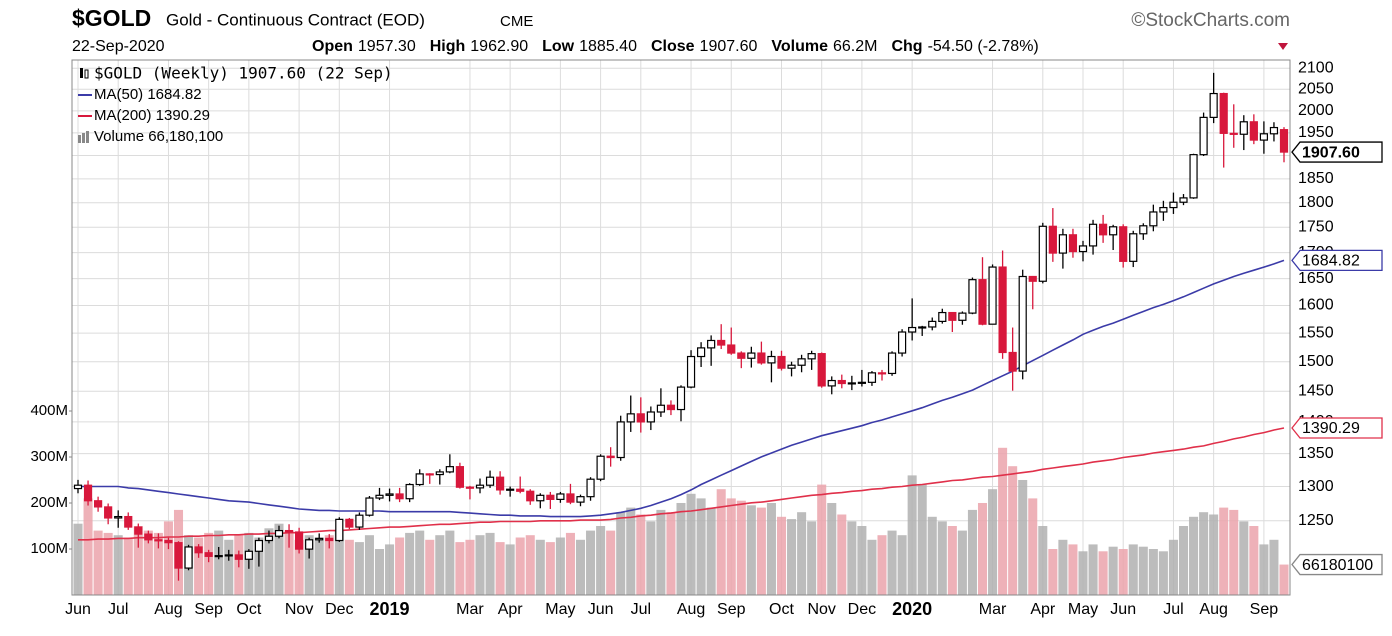 The height and width of the screenshot is (636, 1392). I want to click on y-tick-label: 1550, so click(1316, 332).